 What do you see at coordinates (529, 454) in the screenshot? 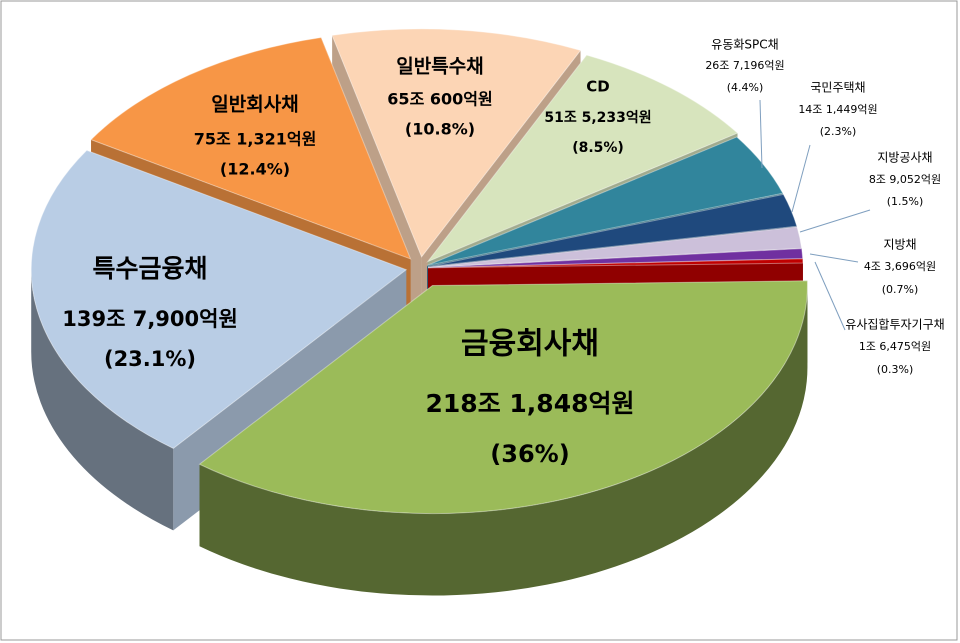
I see `value-label: (36%)` at bounding box center [529, 454].